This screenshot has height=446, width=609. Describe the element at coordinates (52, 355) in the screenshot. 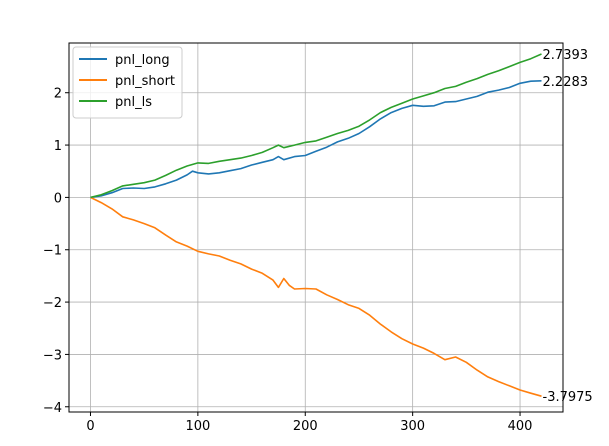

I see `y-tick-label: −3` at that location.